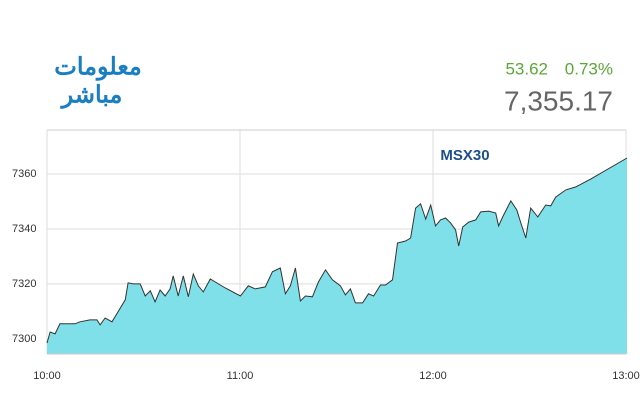  What do you see at coordinates (240, 376) in the screenshot?
I see `x-tick-label: 11:00` at bounding box center [240, 376].